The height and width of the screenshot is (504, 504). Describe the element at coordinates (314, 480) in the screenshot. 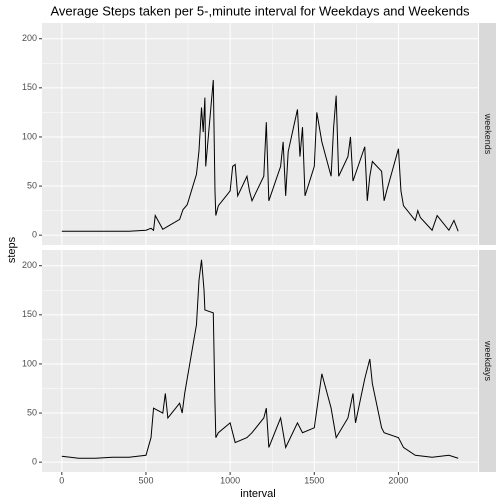

I see `x-tick-label: 1500` at that location.